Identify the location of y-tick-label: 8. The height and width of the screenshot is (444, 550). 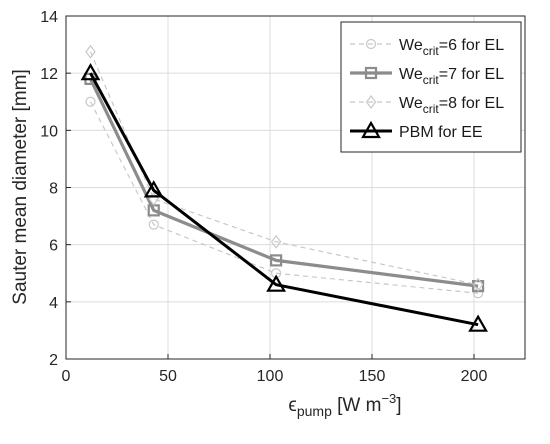
(53, 189).